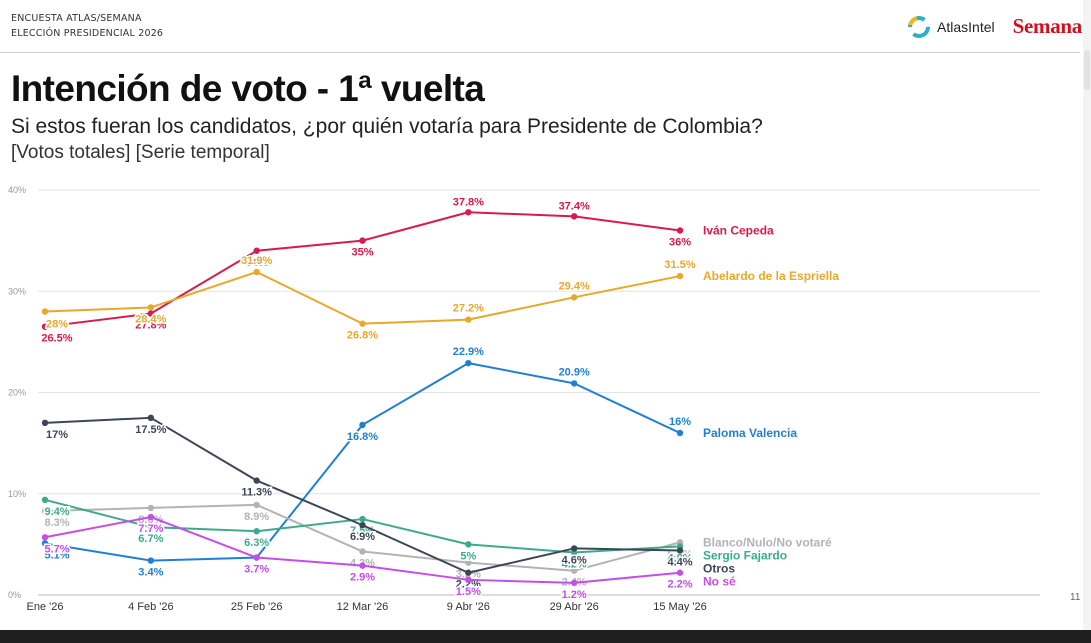  What do you see at coordinates (719, 568) in the screenshot?
I see `series-name-otros: Otros` at bounding box center [719, 568].